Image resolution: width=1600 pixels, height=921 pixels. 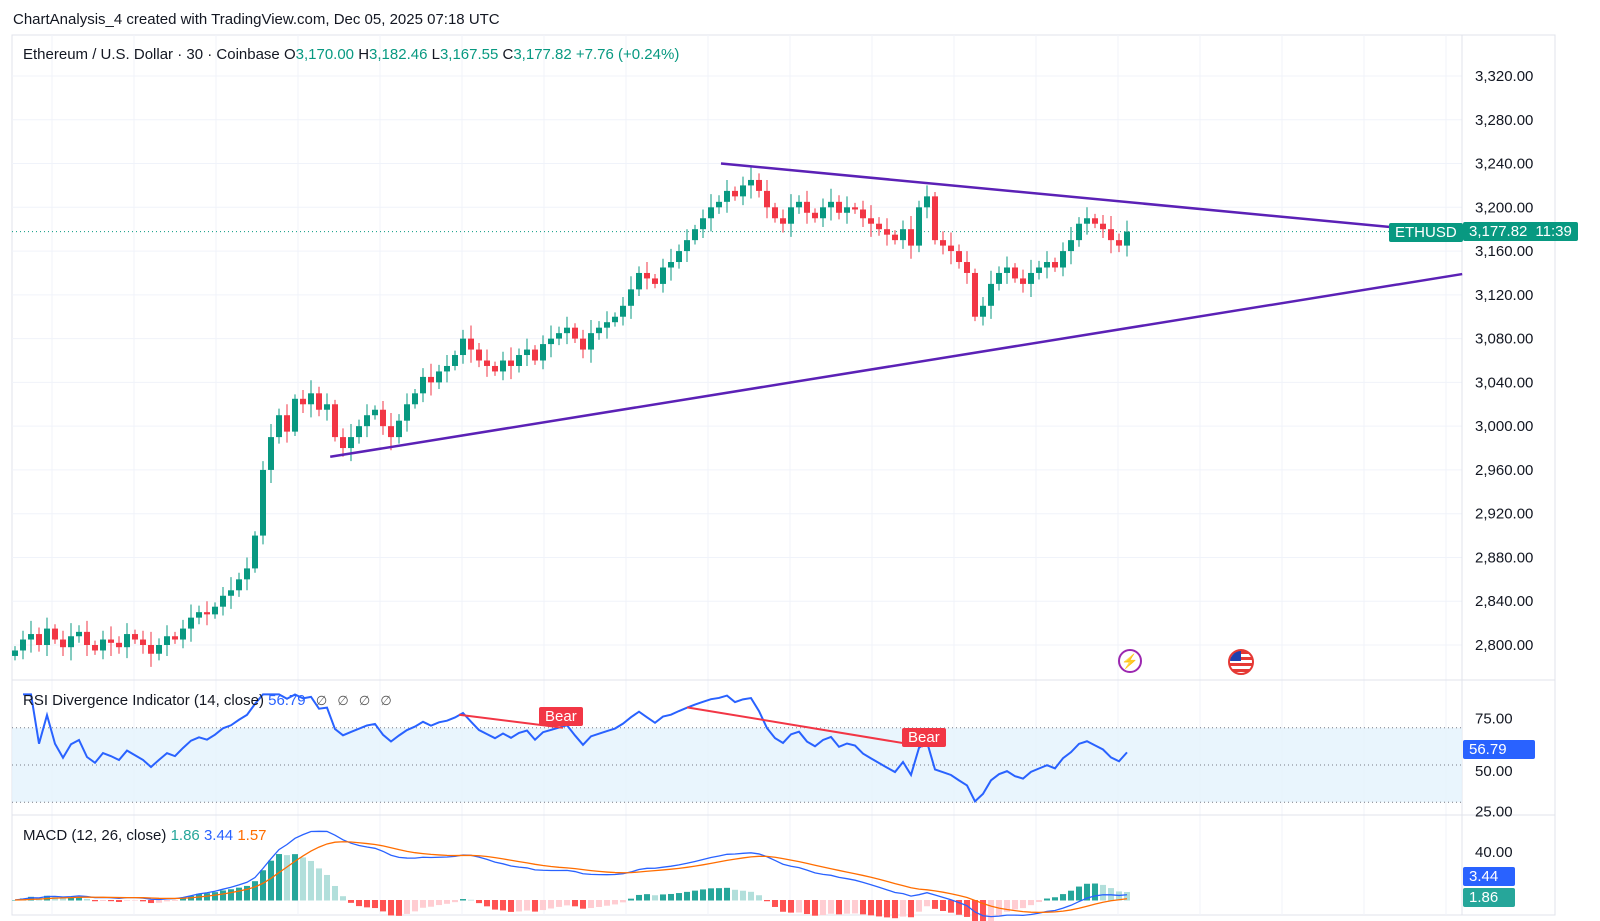 What do you see at coordinates (1504, 470) in the screenshot?
I see `price-axis-label: 2,960.00` at bounding box center [1504, 470].